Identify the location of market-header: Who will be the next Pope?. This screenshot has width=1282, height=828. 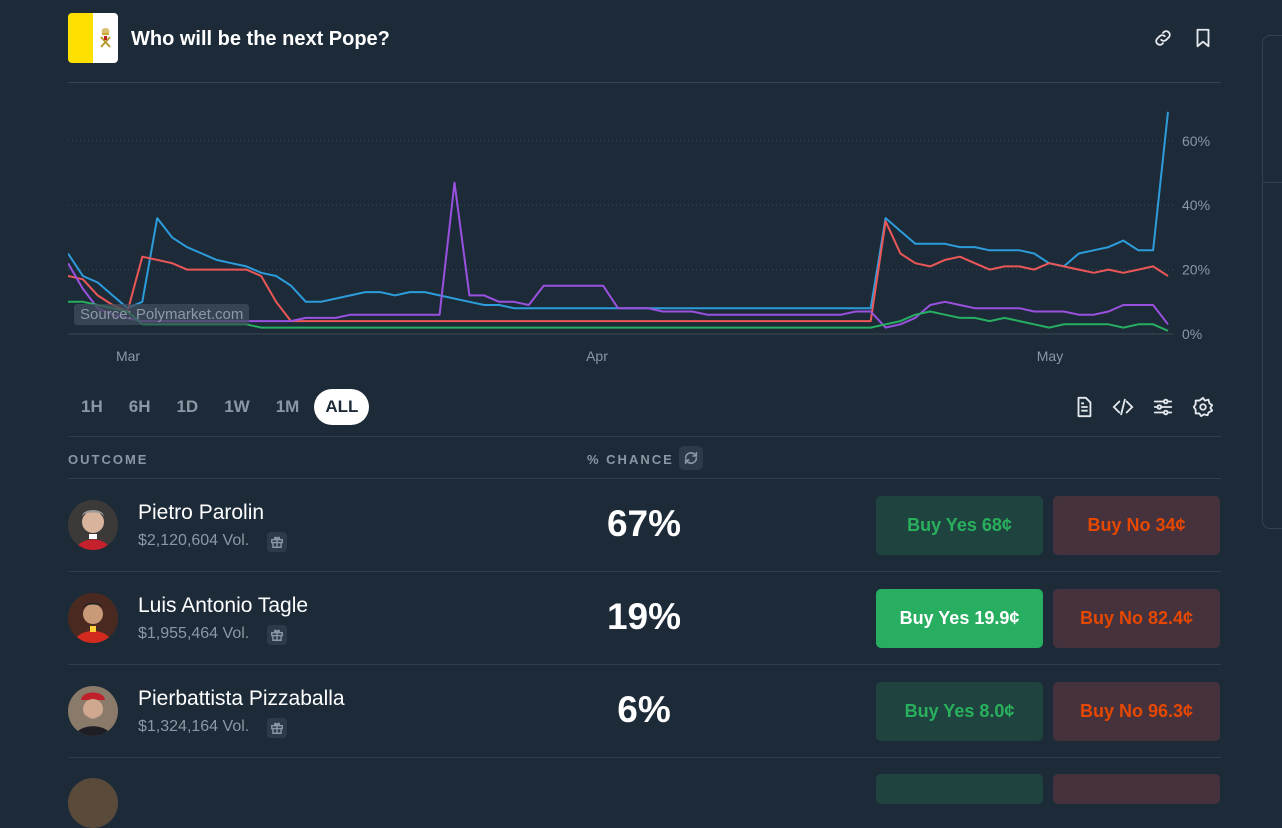
(644, 38).